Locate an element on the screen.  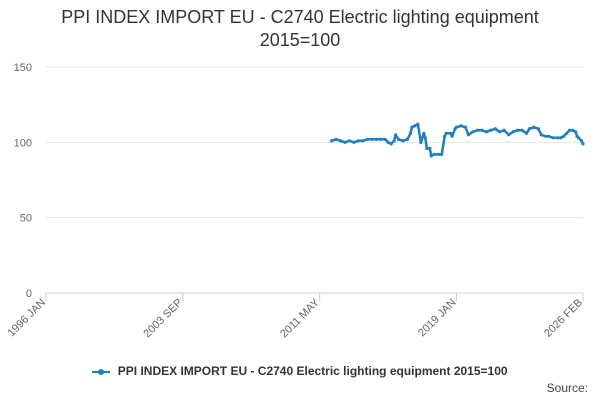
series-layer is located at coordinates (457, 140).